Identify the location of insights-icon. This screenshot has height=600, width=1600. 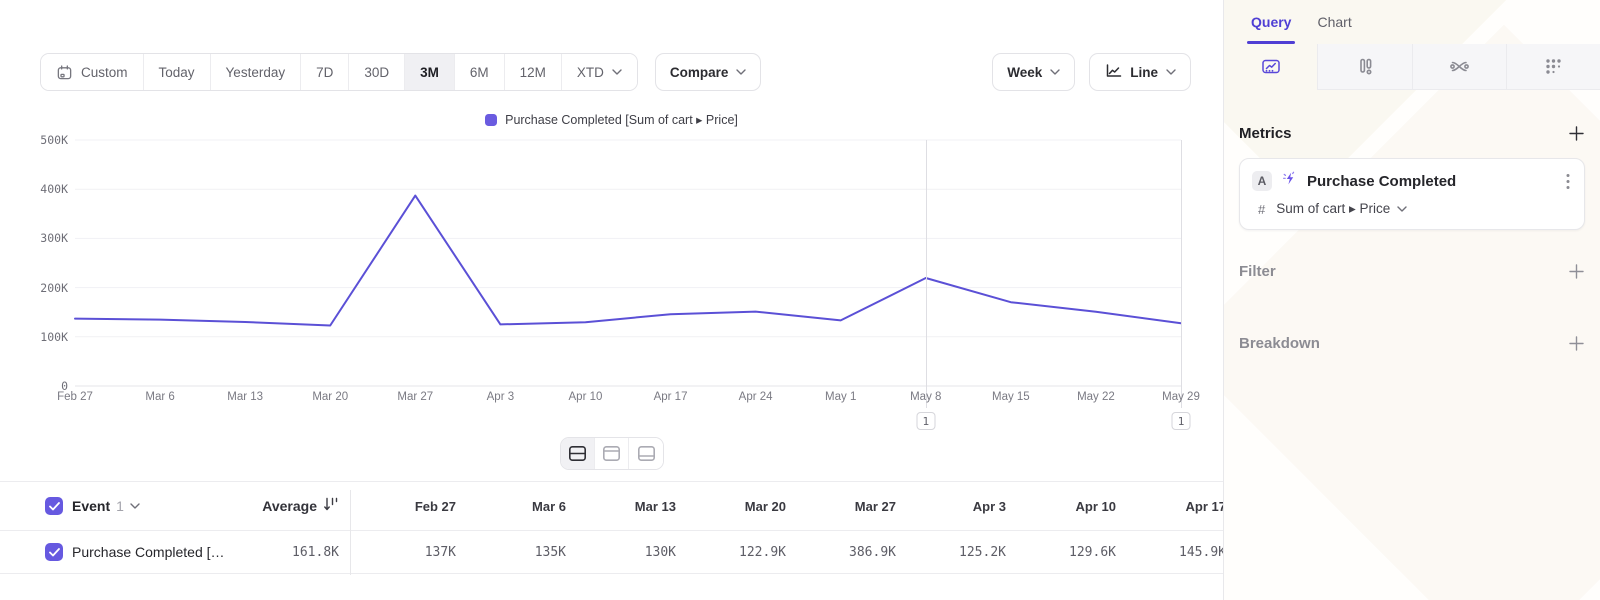
(1271, 67).